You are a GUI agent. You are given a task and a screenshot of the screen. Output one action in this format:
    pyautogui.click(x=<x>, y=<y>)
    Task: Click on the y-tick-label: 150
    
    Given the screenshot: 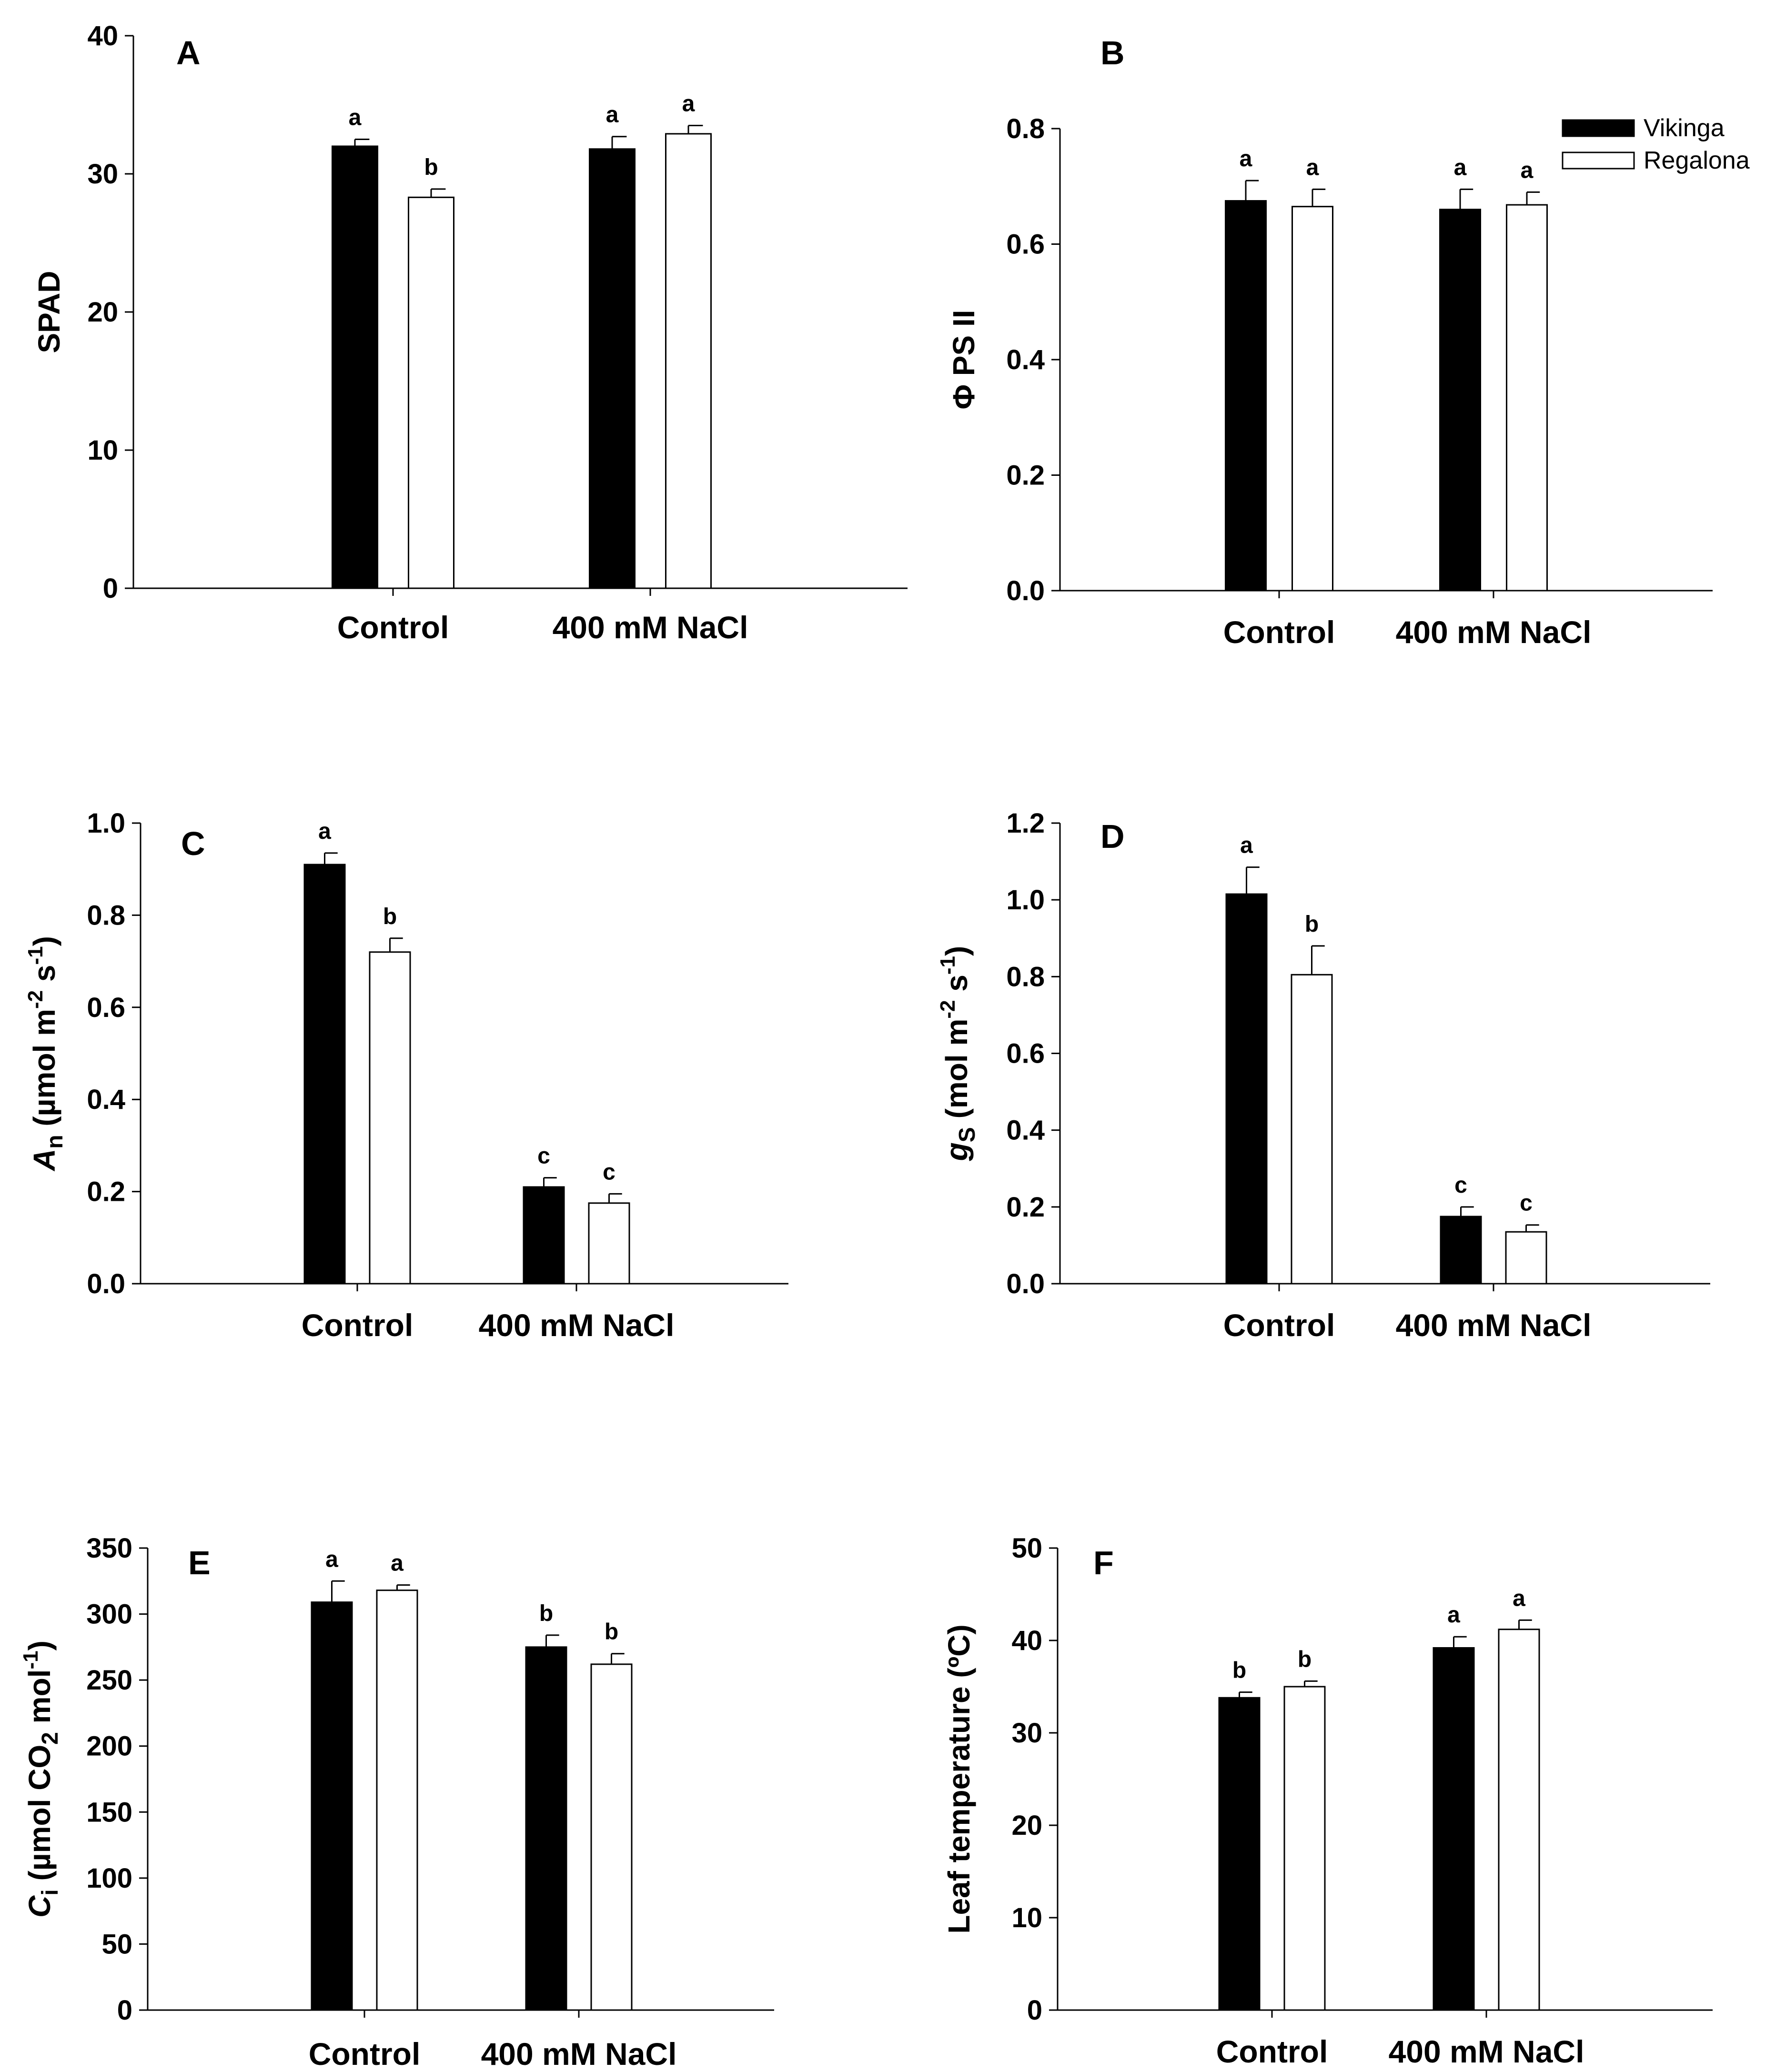 What is the action you would take?
    pyautogui.click(x=109, y=1813)
    